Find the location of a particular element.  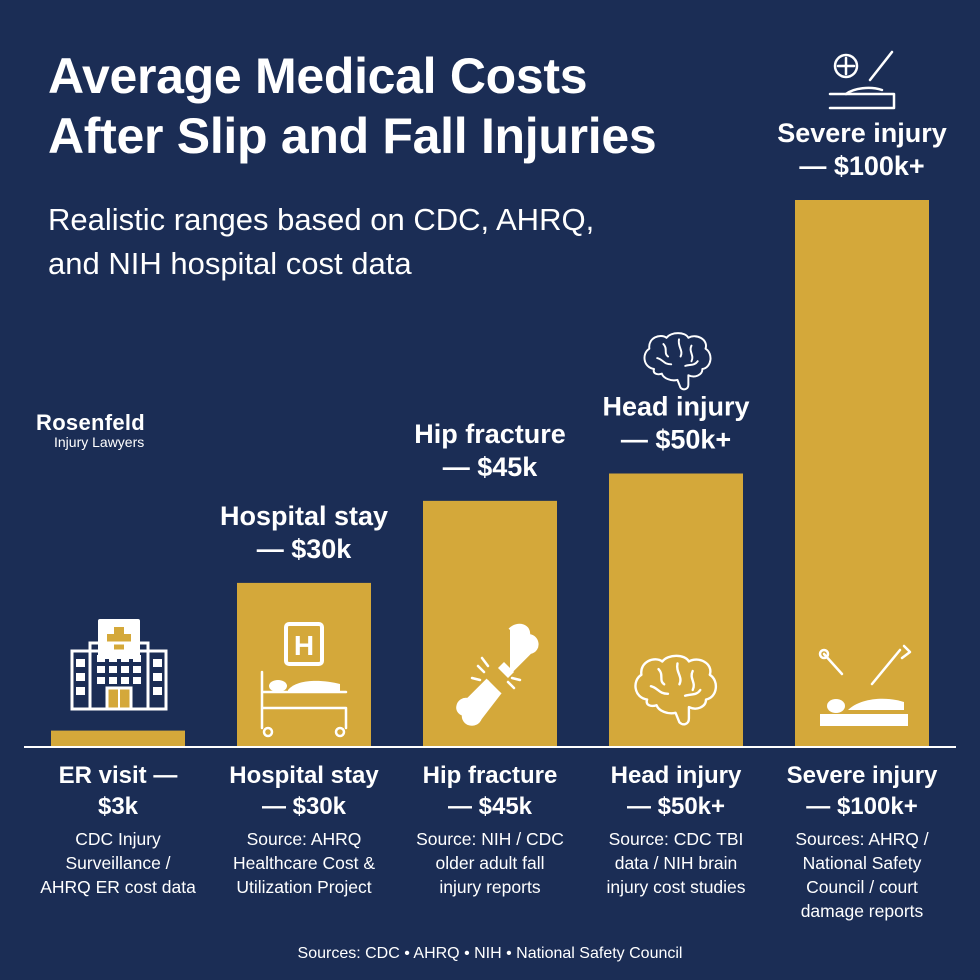

source-note-2-2: injury reports is located at coordinates (489, 887).